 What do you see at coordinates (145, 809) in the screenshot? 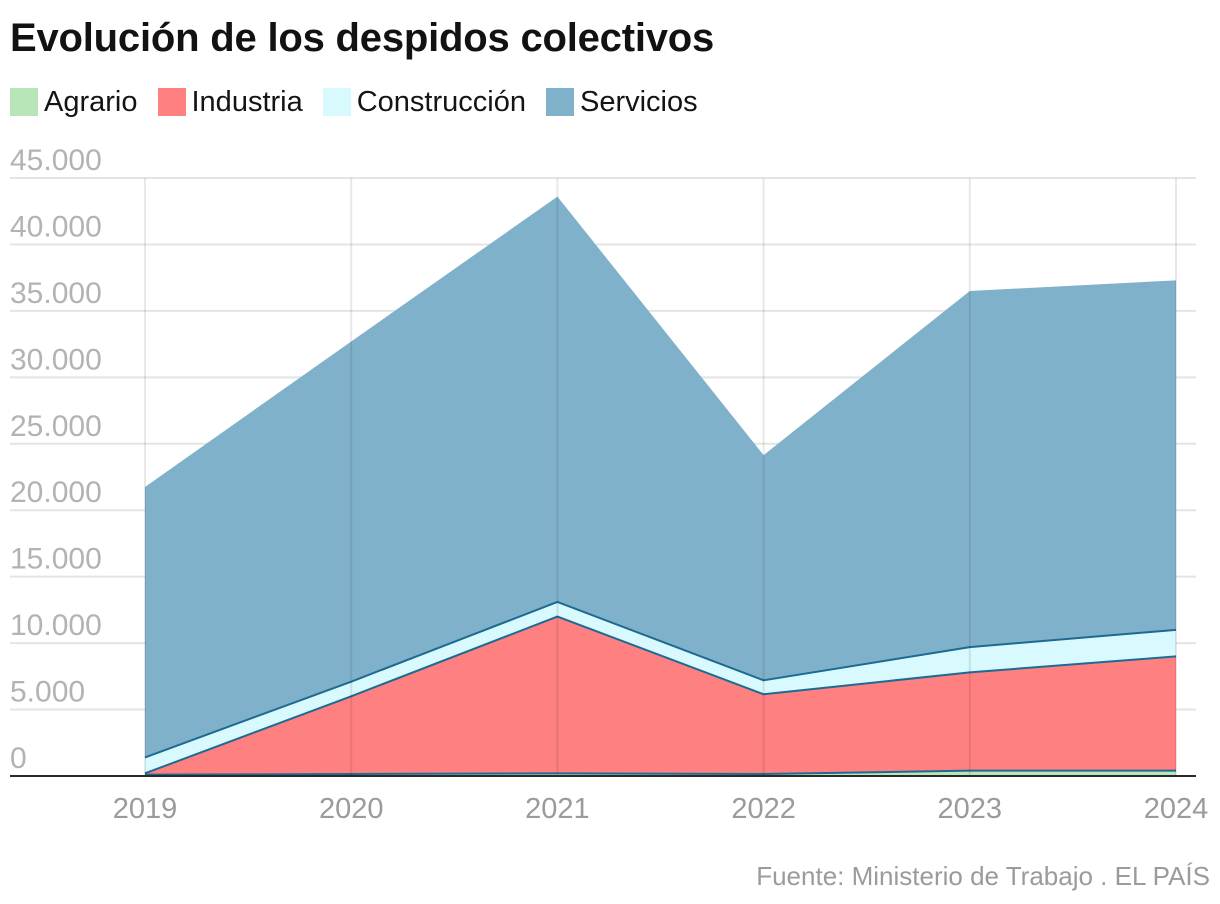
I see `x-tick-label: 2019` at bounding box center [145, 809].